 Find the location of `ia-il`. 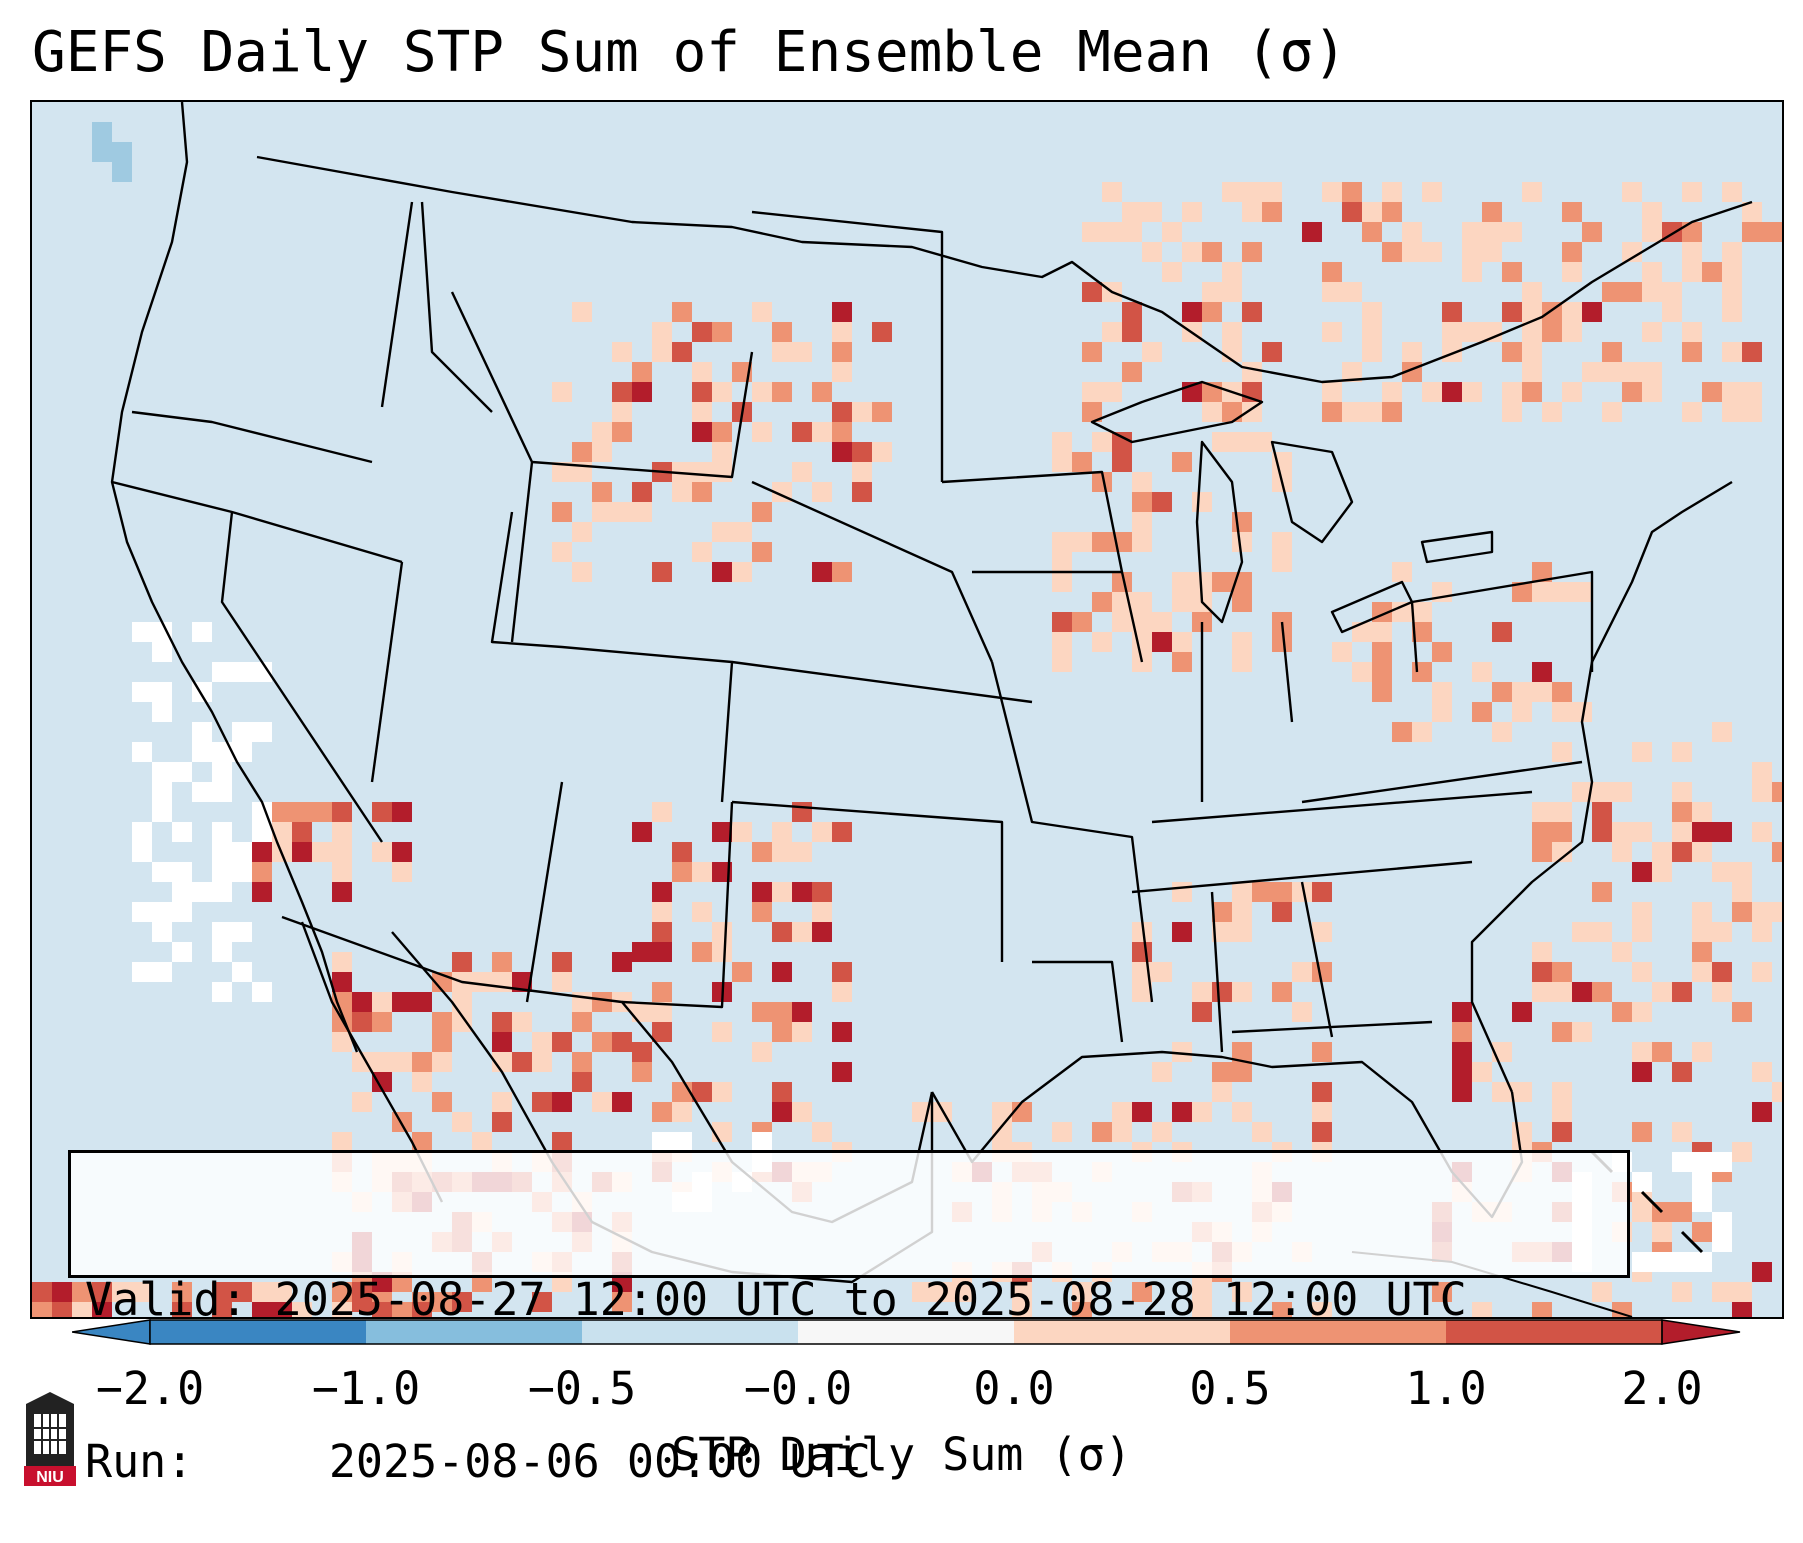

ia-il is located at coordinates (1058, 616).